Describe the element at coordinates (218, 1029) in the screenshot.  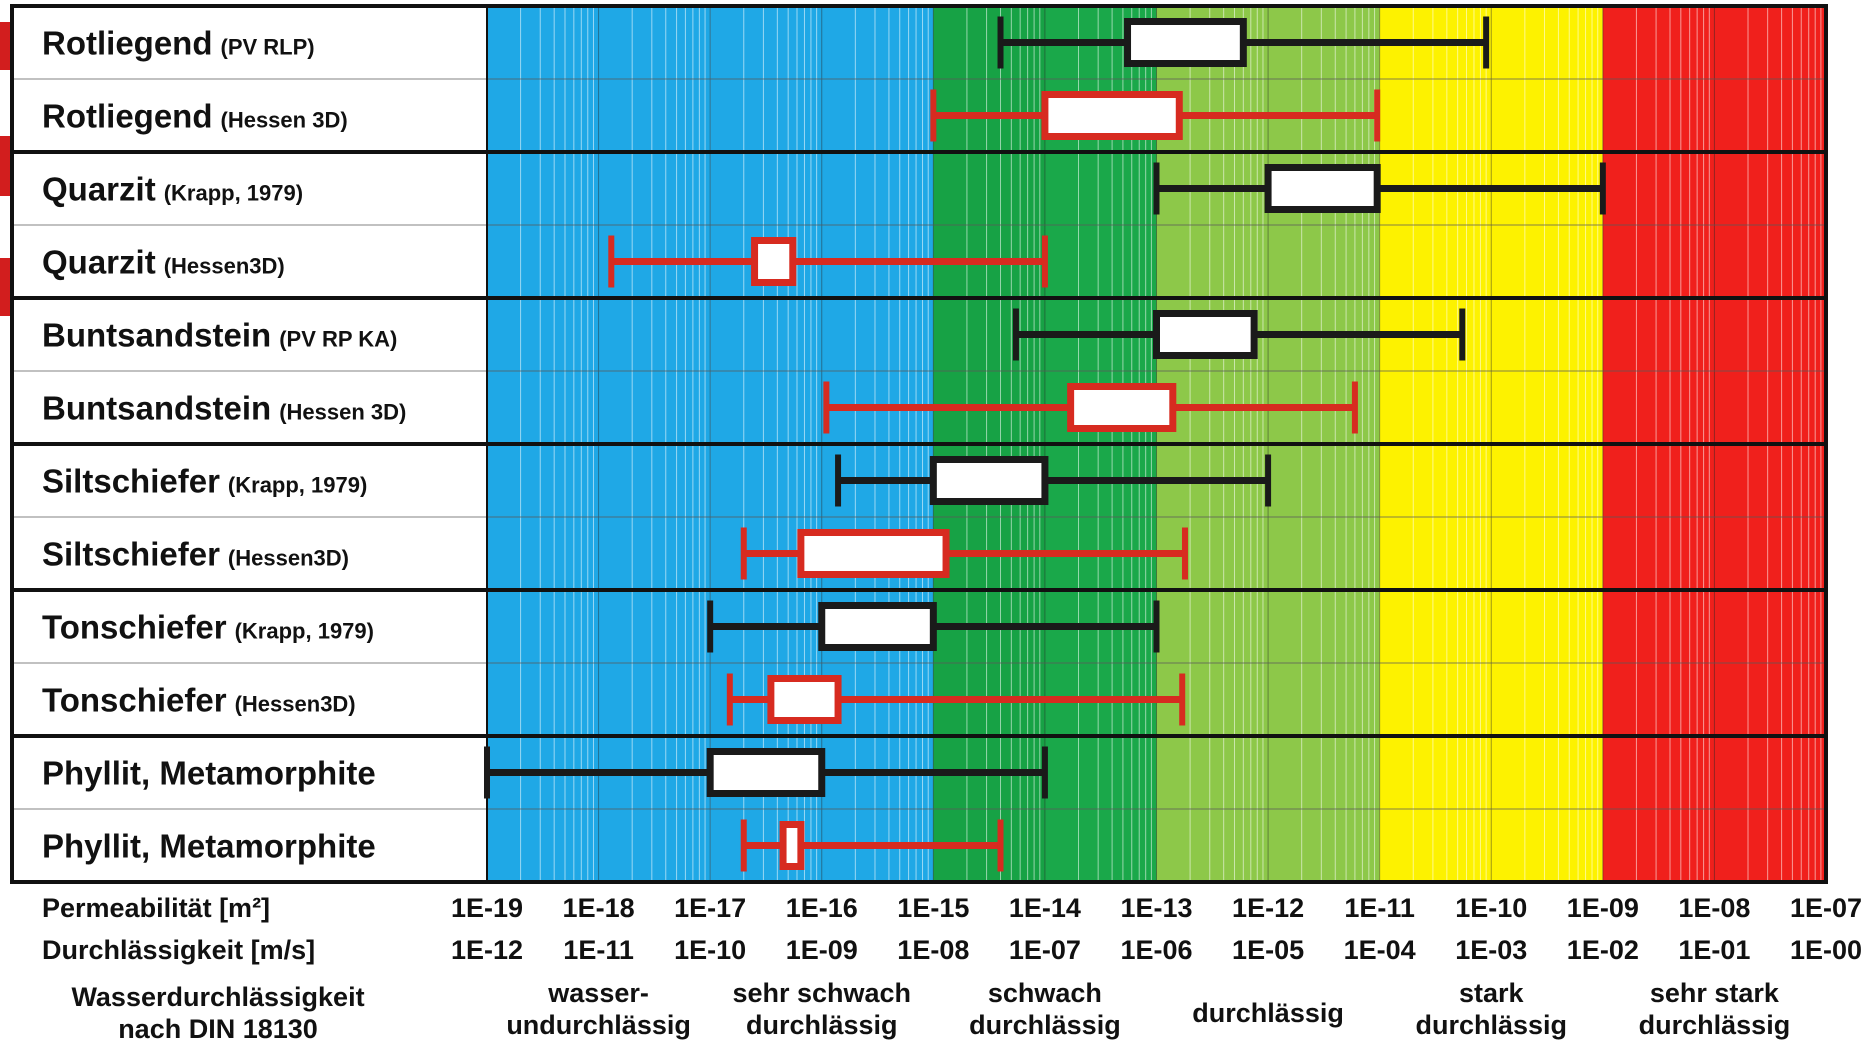
I see `classification-title-line-2: nach DIN 18130` at that location.